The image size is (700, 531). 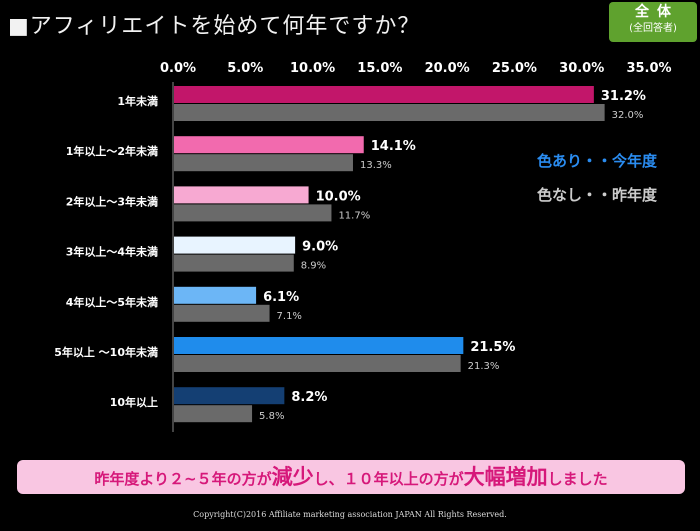 I want to click on badge-sublabel: (全回答者), so click(x=653, y=28).